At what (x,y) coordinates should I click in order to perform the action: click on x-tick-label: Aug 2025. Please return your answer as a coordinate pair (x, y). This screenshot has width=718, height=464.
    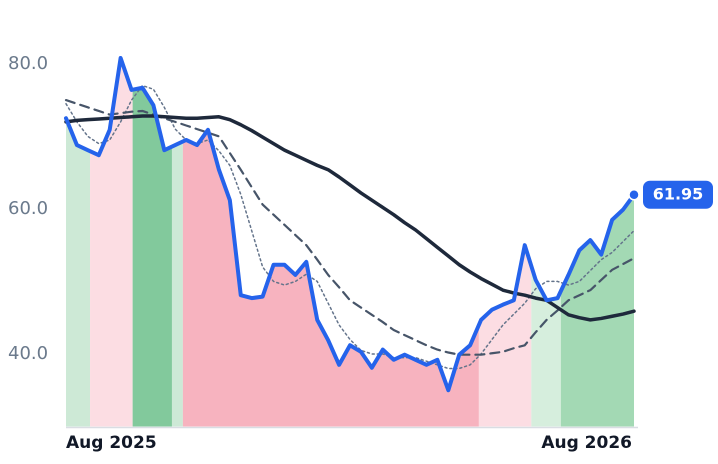
    Looking at the image, I should click on (111, 443).